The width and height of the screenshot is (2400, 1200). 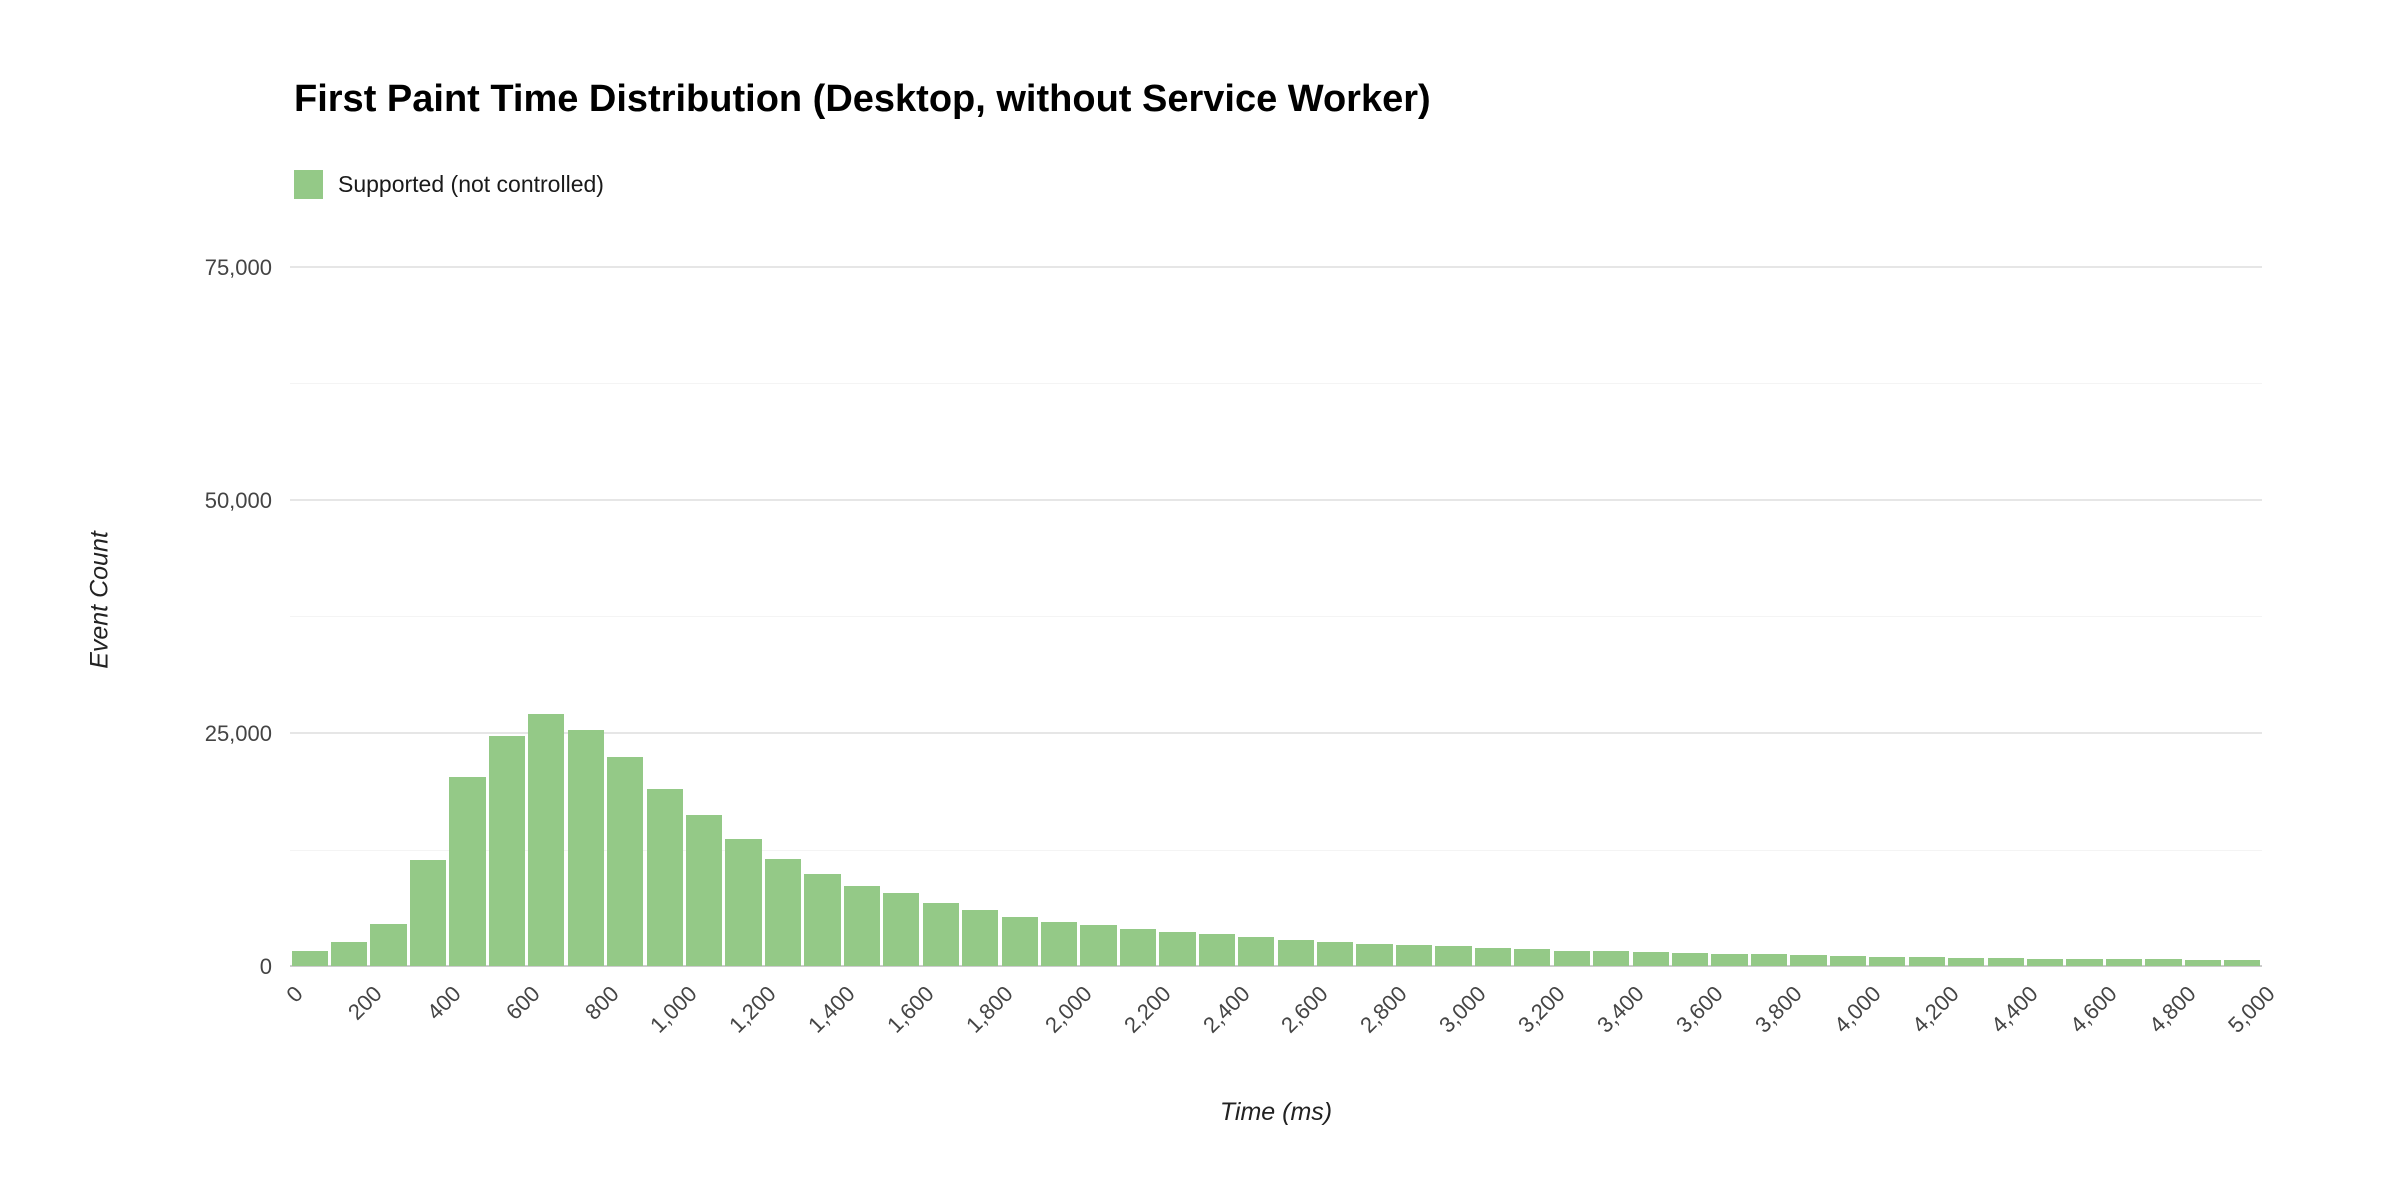 I want to click on y-axis-tick-label: 25,000, so click(x=238, y=733).